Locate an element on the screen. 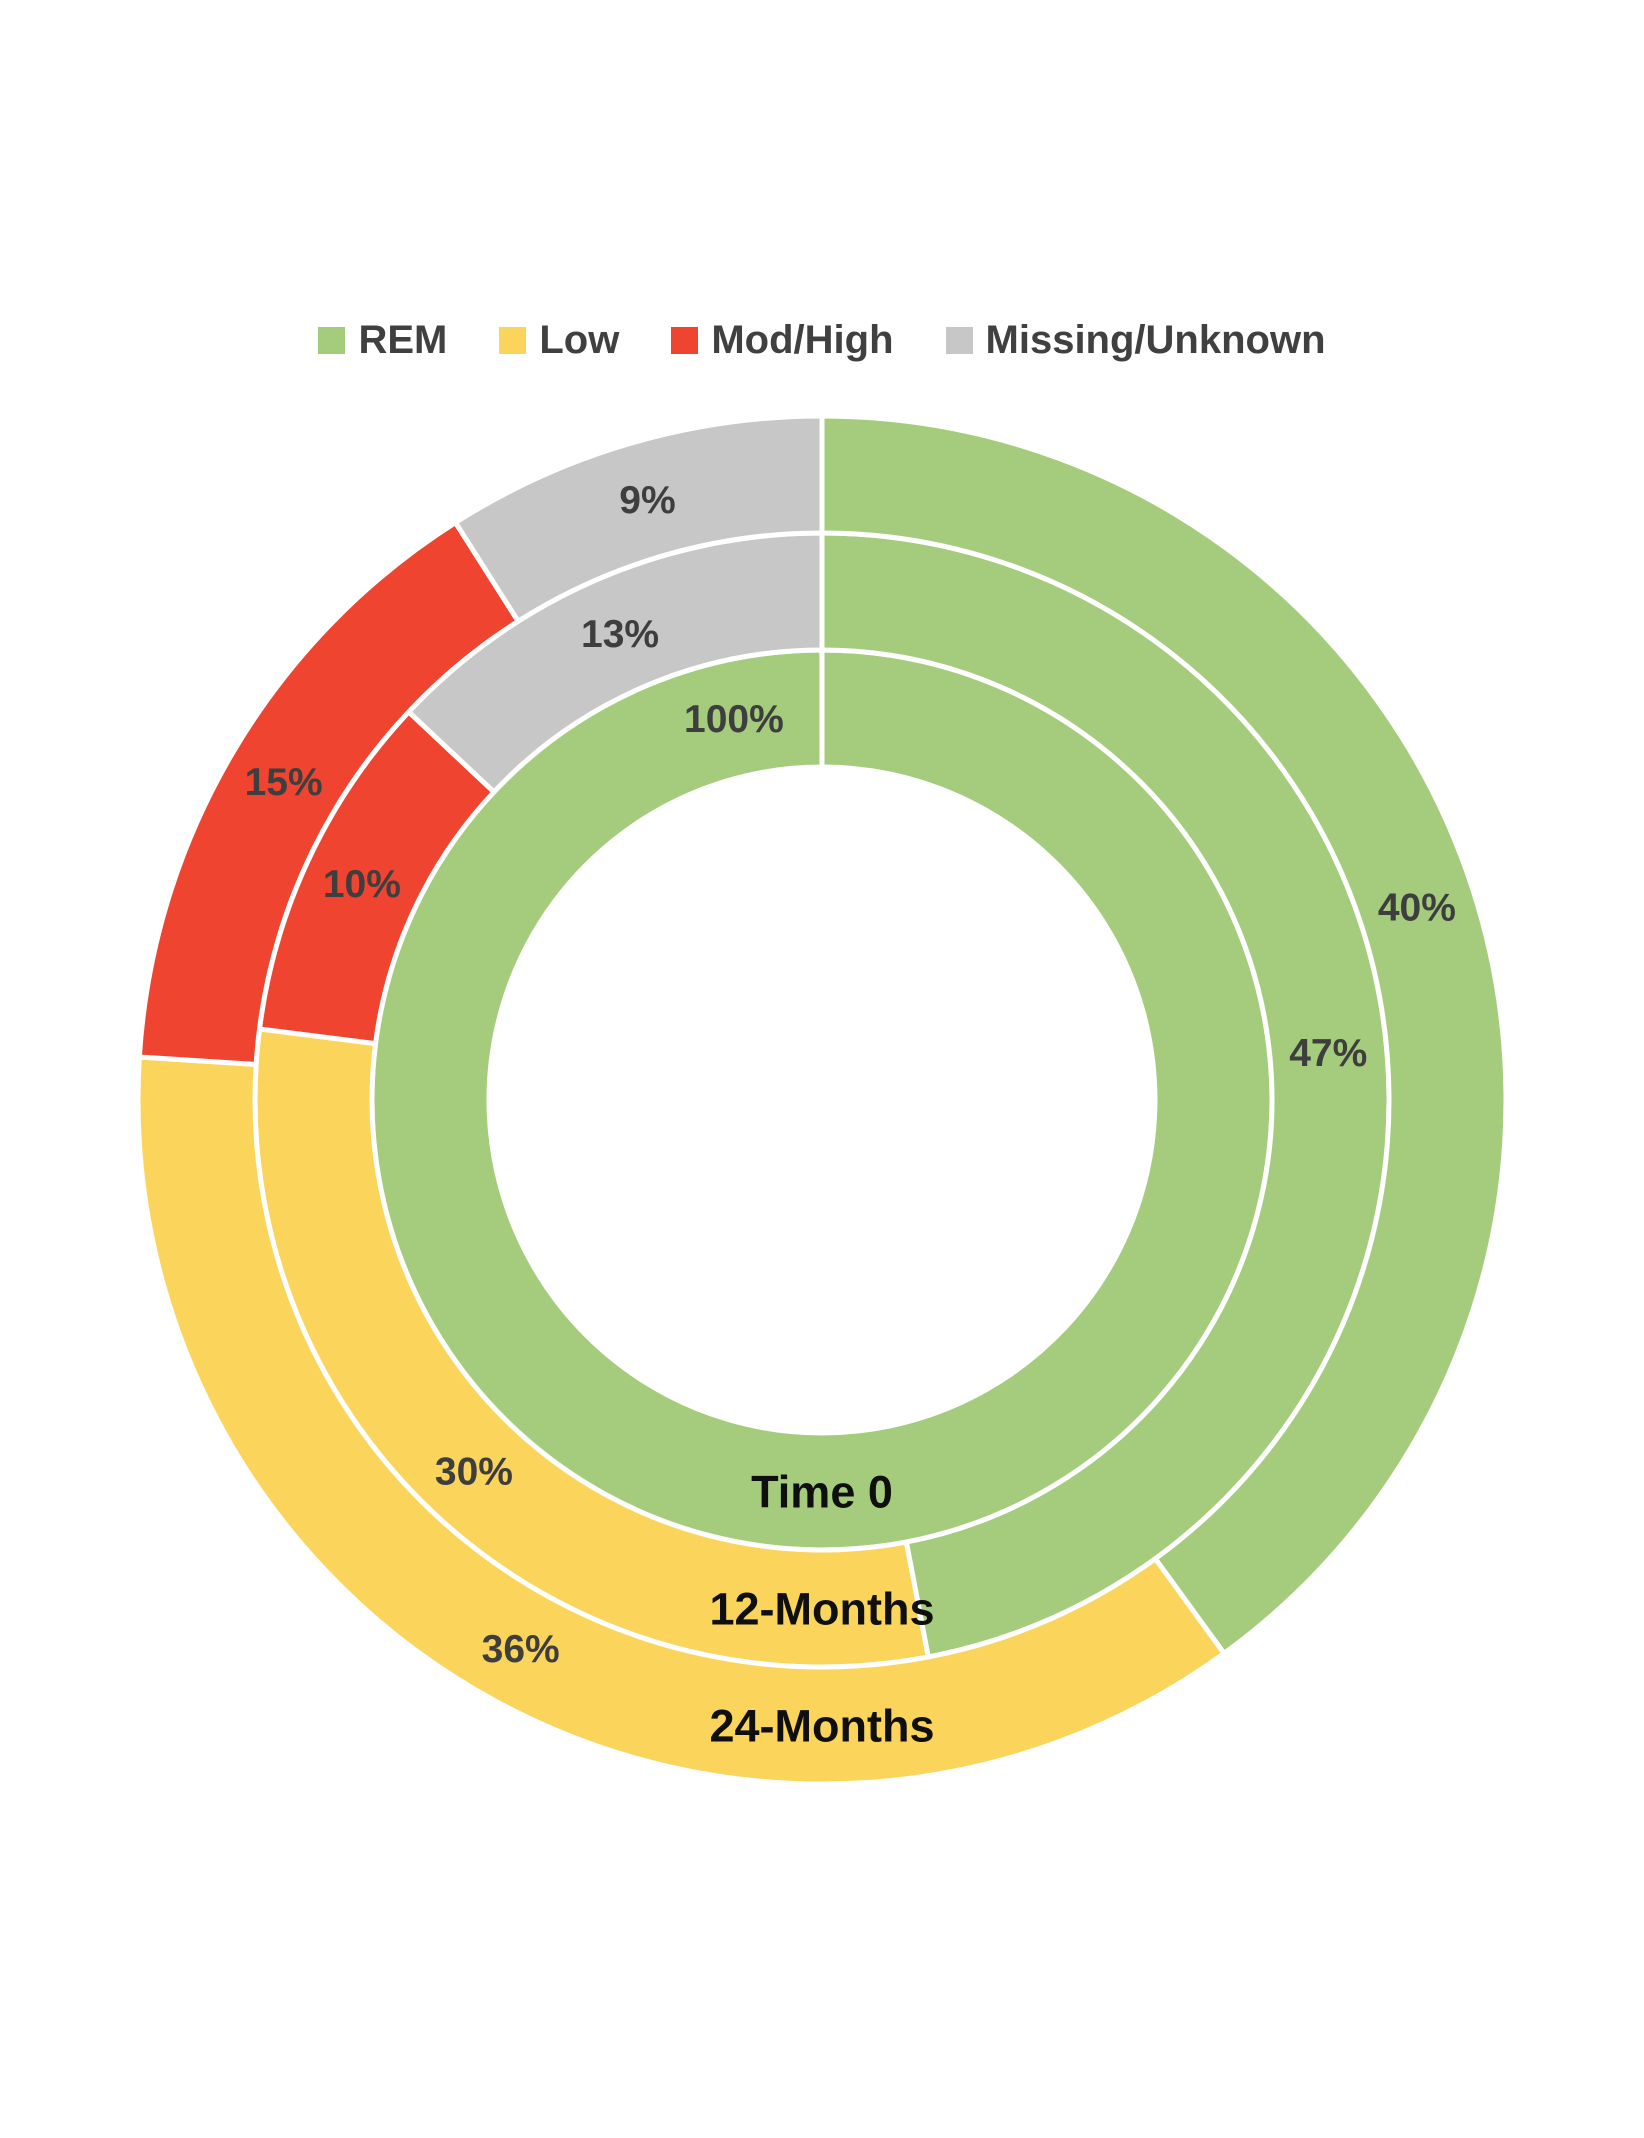 The width and height of the screenshot is (1644, 2138). segment-label-24-months-missing-unknown: 9% is located at coordinates (647, 500).